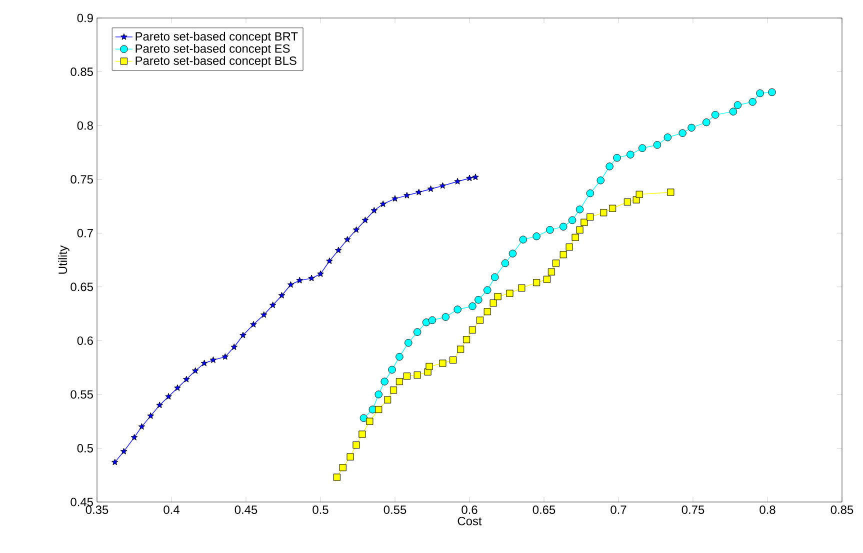 Image resolution: width=863 pixels, height=553 pixels. What do you see at coordinates (97, 510) in the screenshot?
I see `x-tick-label: 0.35` at bounding box center [97, 510].